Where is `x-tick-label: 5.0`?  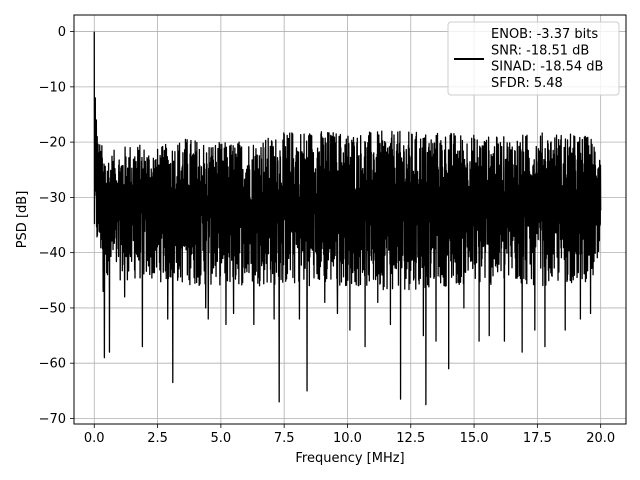
x-tick-label: 5.0 is located at coordinates (221, 438).